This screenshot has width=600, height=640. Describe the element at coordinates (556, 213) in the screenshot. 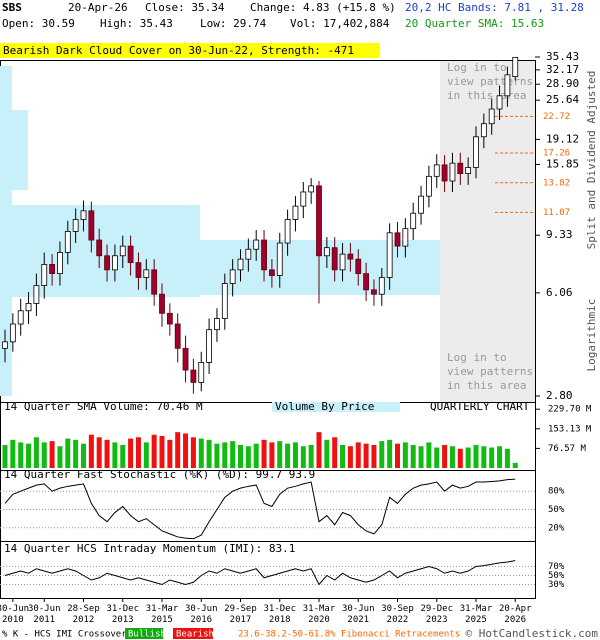

I see `fib-label: 11.07` at that location.